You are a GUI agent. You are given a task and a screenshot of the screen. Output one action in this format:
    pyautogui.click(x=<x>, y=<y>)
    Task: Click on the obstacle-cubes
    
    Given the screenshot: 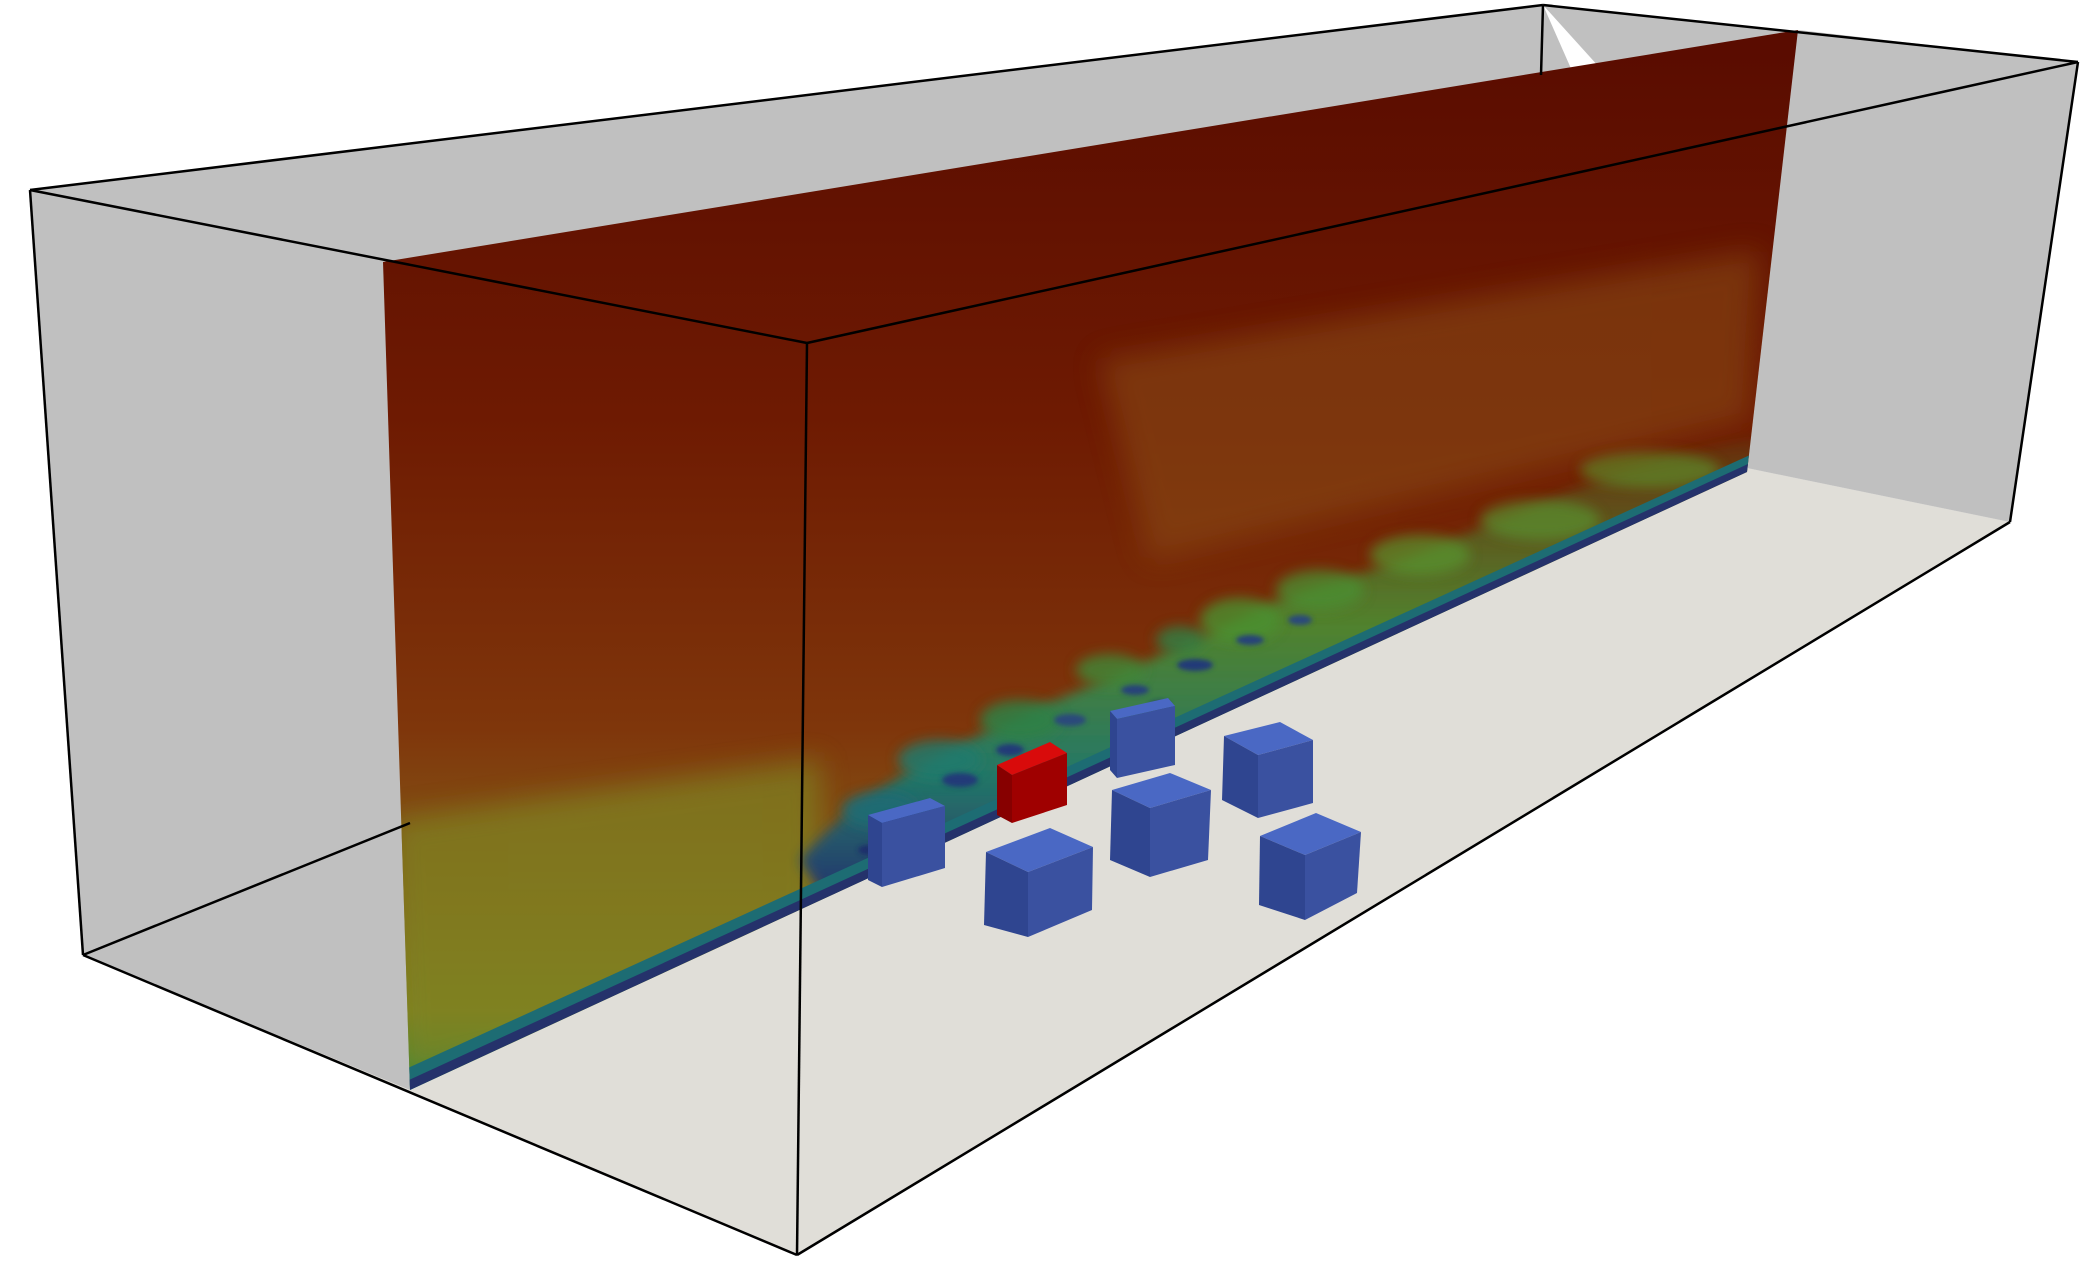 What is the action you would take?
    pyautogui.click(x=1114, y=817)
    